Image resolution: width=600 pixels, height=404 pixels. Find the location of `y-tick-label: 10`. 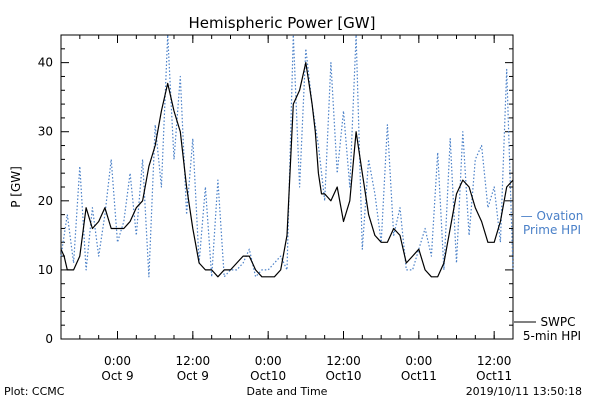

y-tick-label: 10 is located at coordinates (45, 270).